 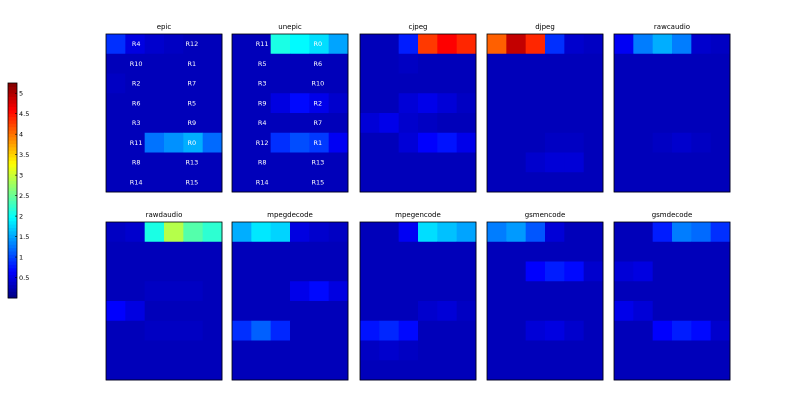 I want to click on cell-unepic-r1-c2, so click(x=280, y=63).